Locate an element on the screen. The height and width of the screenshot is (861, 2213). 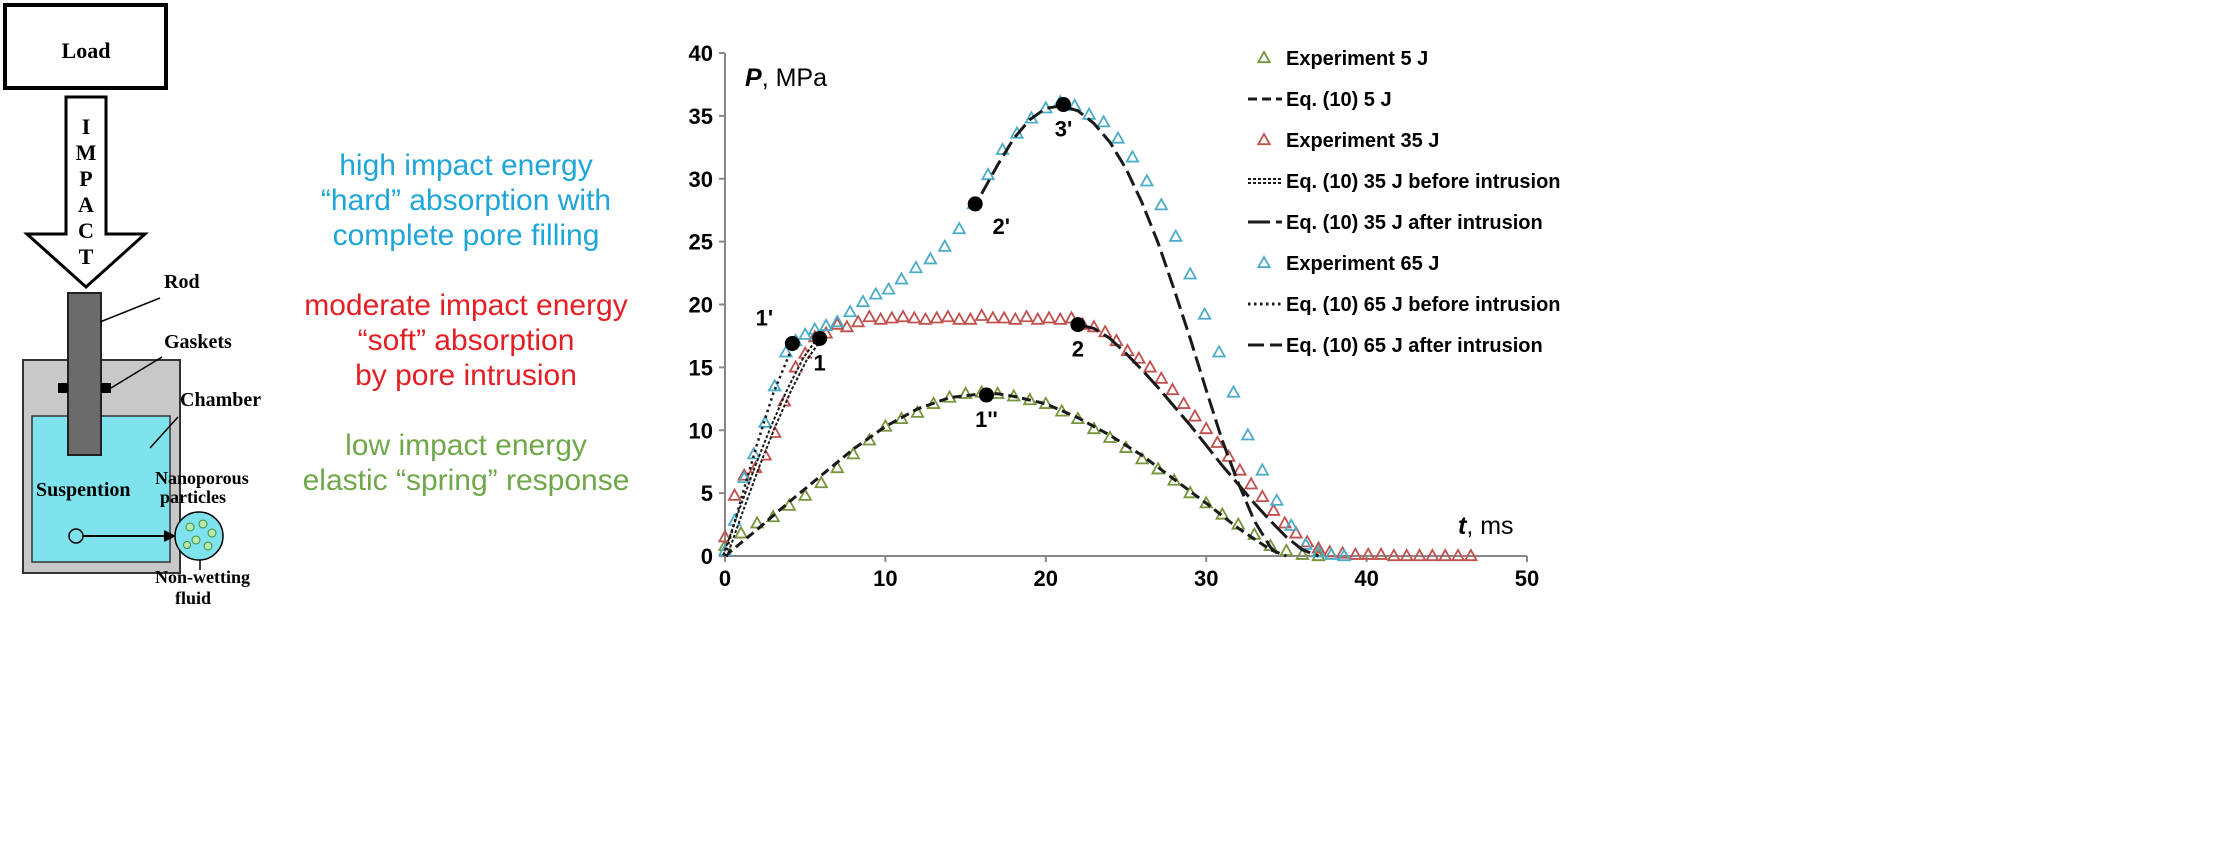
y-tick-labels: 0 5 10 15 20 25 30 35 40 is located at coordinates (701, 305).